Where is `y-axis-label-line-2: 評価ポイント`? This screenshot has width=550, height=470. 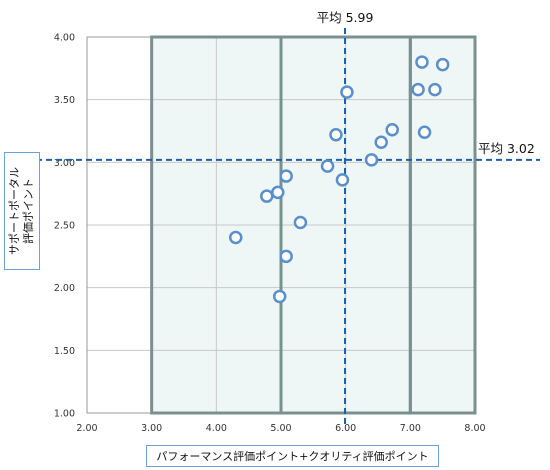
y-axis-label-line-2: 評価ポイント is located at coordinates (28, 211).